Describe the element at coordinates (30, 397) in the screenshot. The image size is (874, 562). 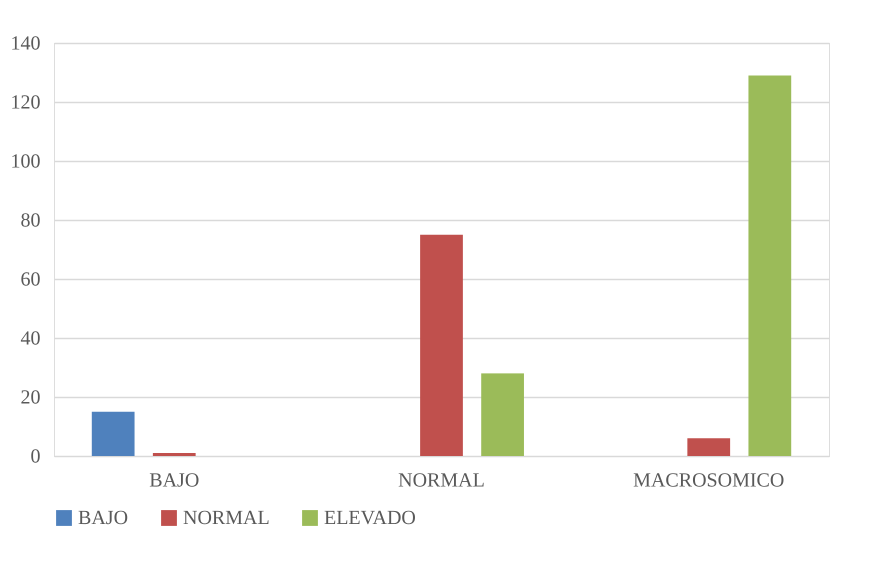
I see `y-tick-label: 20` at that location.